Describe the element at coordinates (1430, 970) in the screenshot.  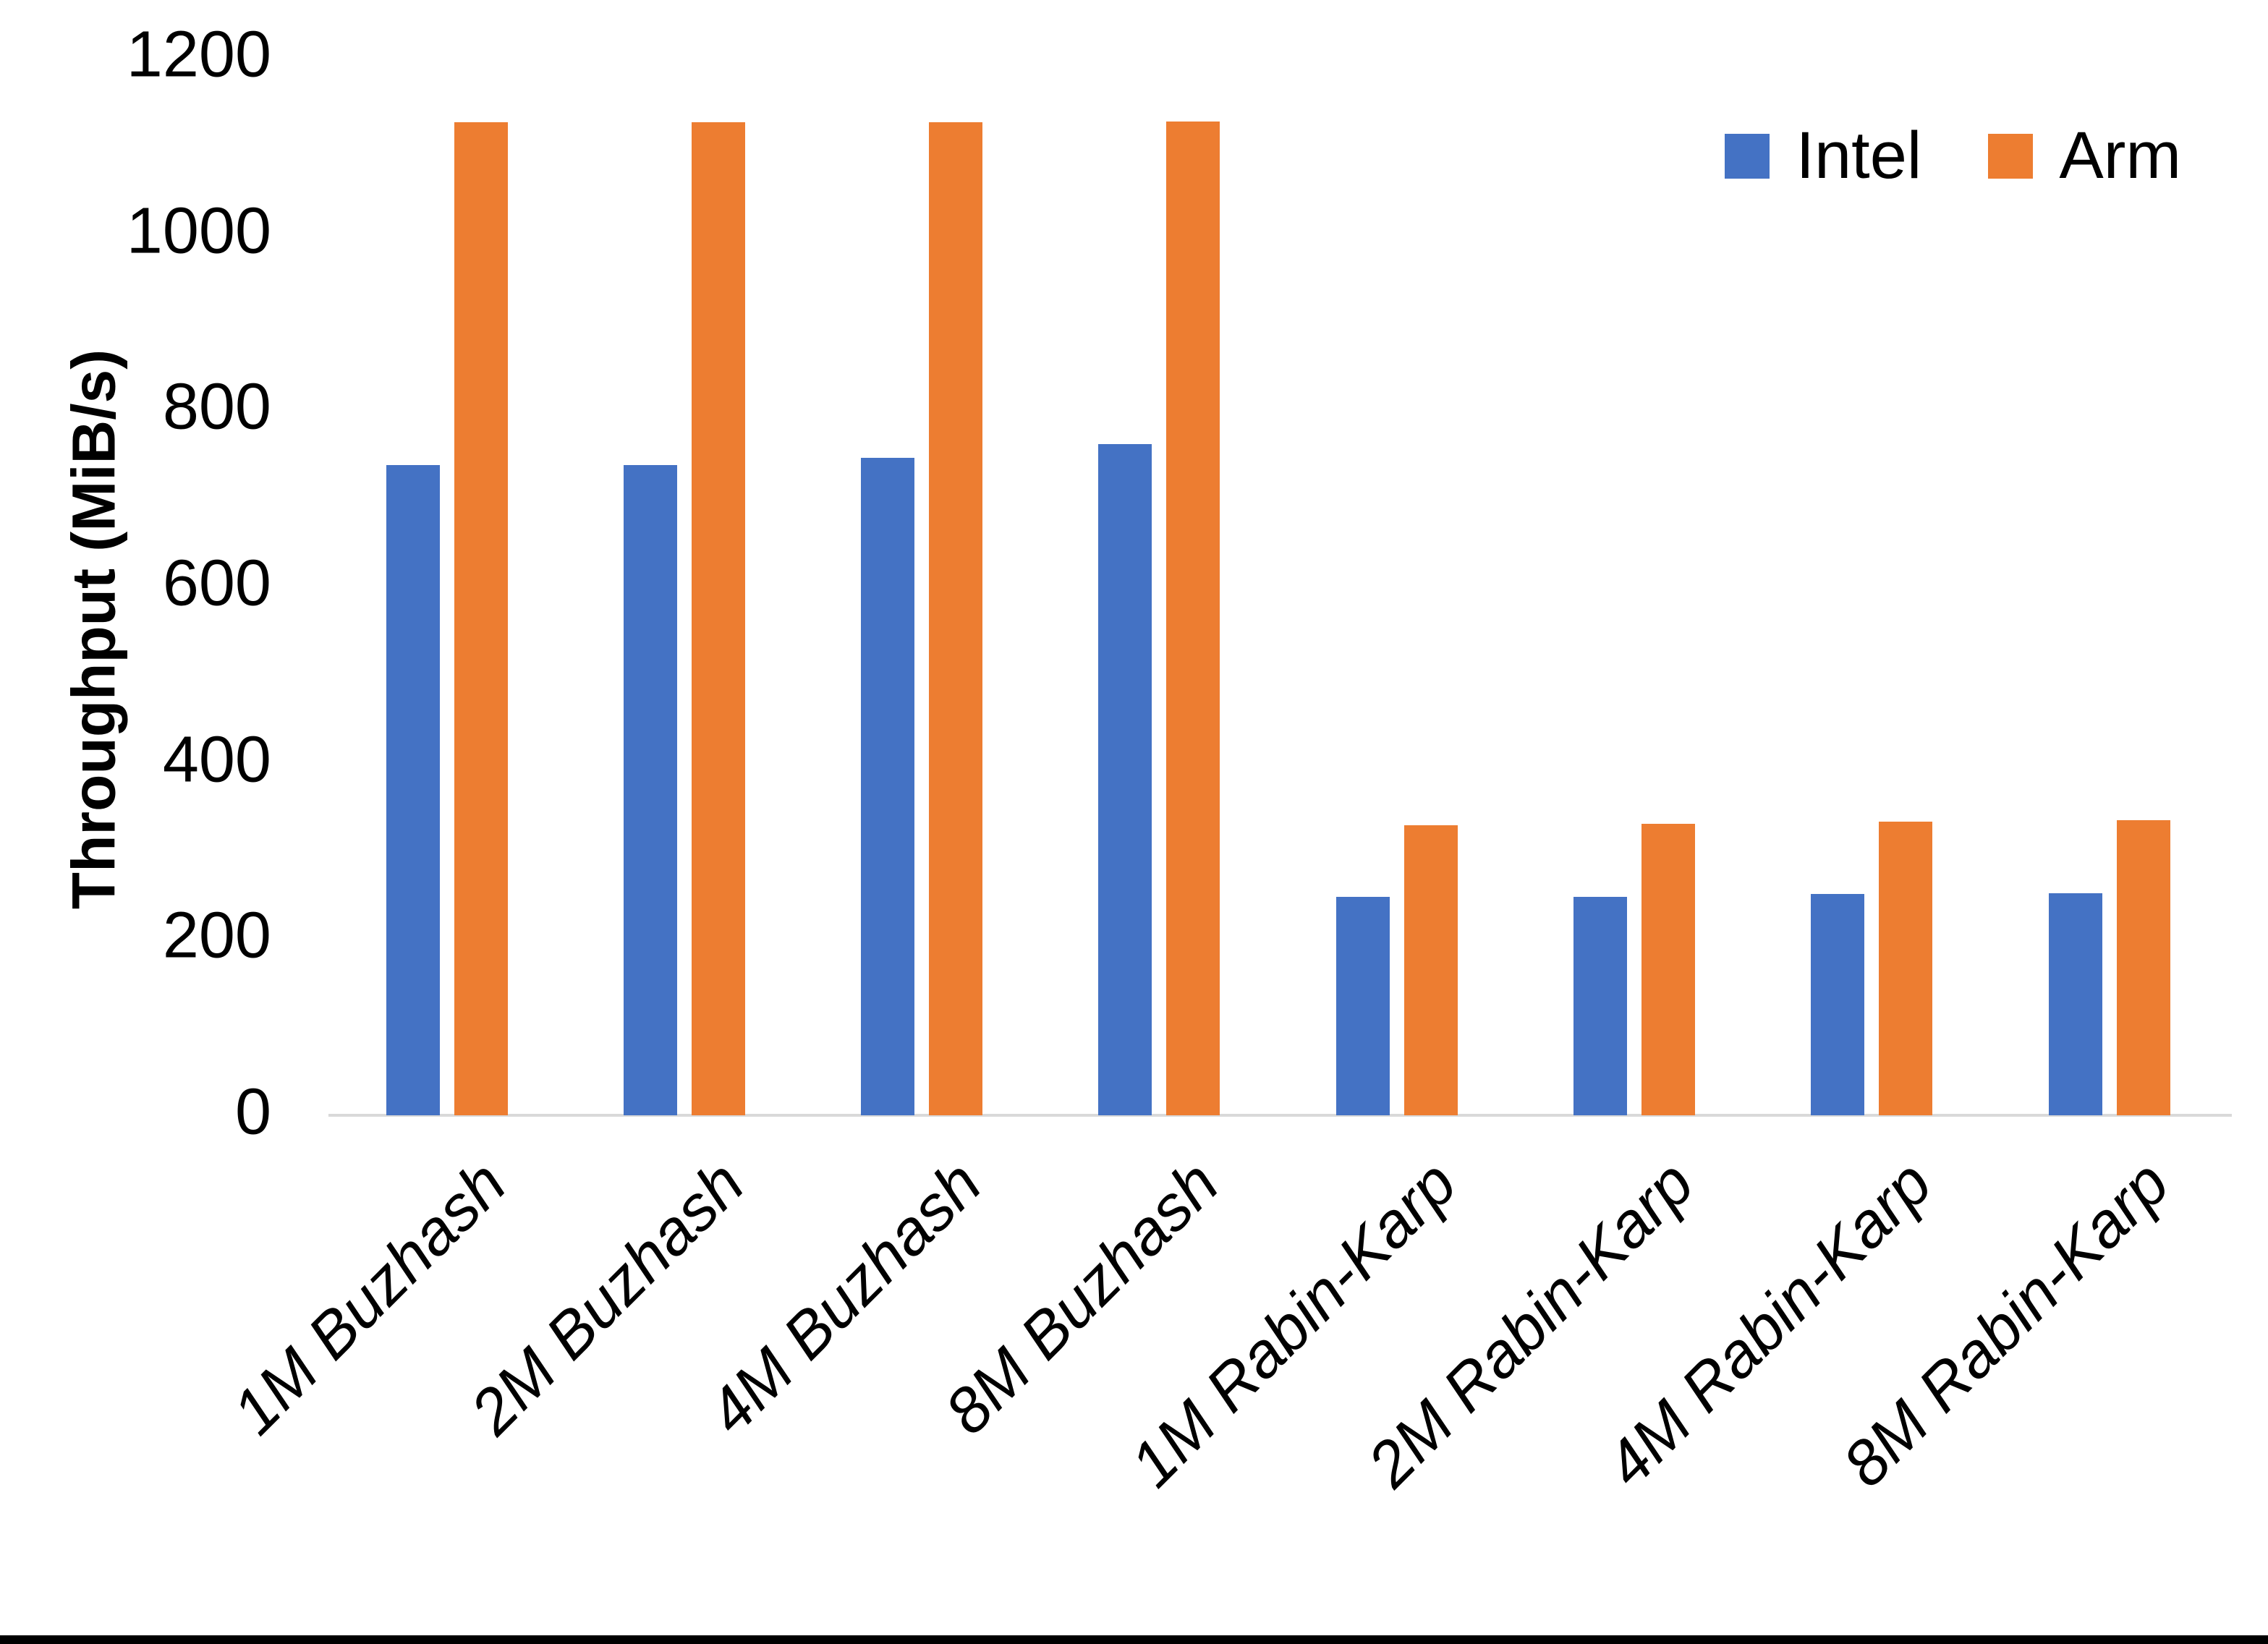
I see `bar-arm-1m-rabin-karp` at that location.